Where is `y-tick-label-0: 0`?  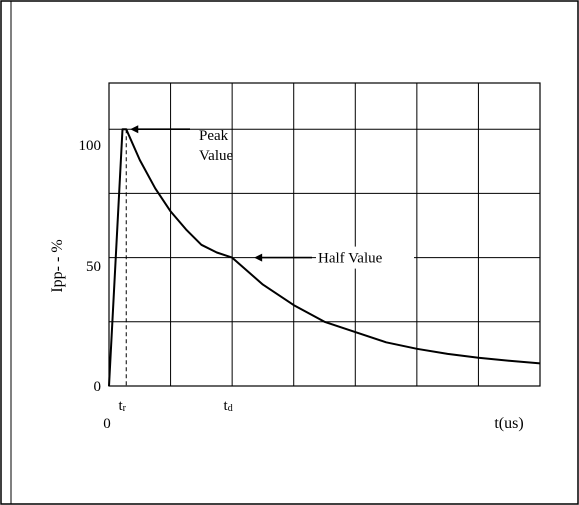 y-tick-label-0: 0 is located at coordinates (98, 387).